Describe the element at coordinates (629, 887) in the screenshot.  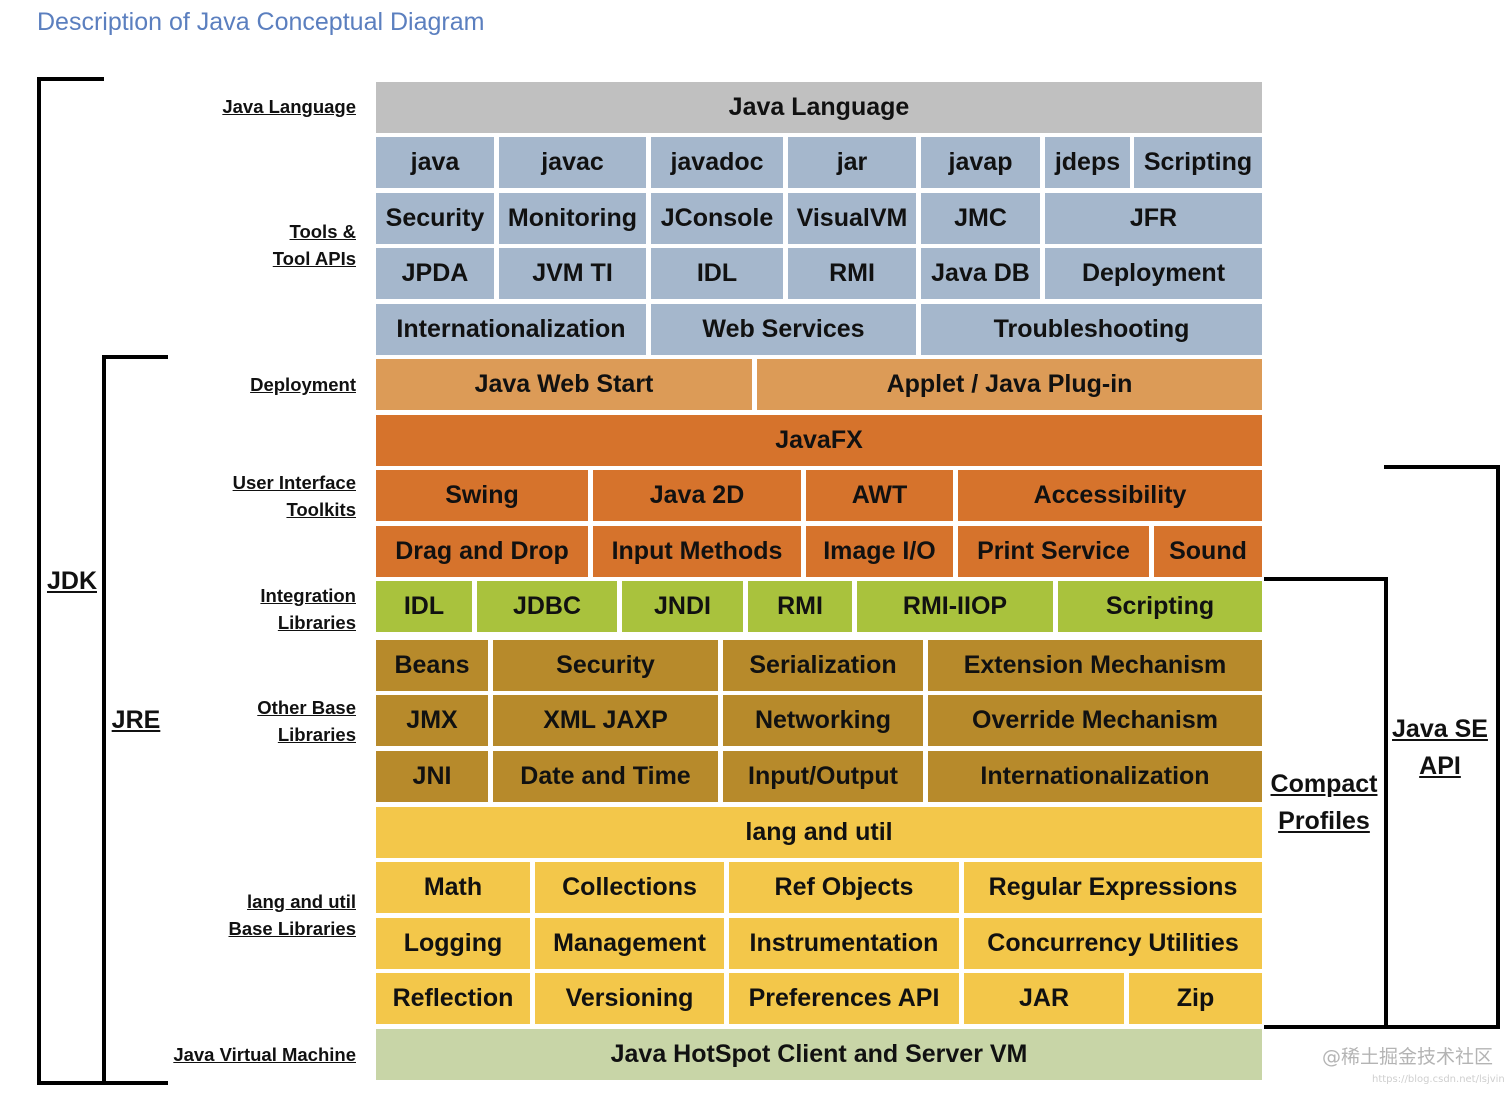
I see `cell-collections: Collections` at that location.